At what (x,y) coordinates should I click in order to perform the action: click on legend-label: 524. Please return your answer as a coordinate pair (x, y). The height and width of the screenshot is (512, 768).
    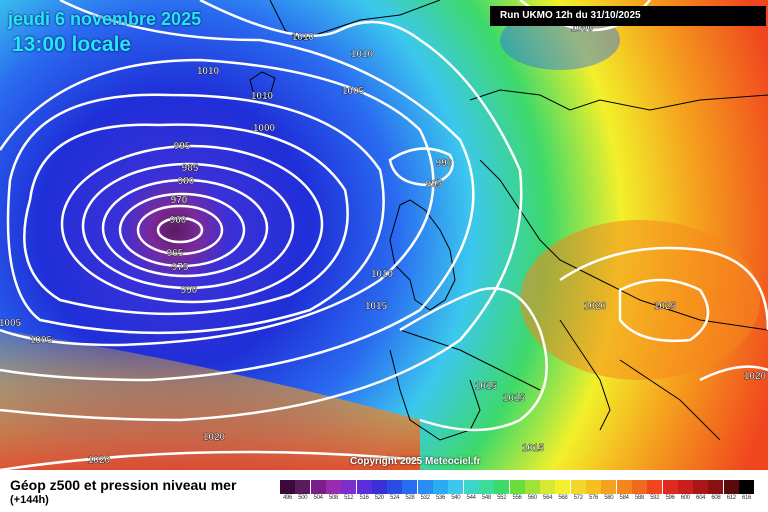
    Looking at the image, I should click on (395, 498).